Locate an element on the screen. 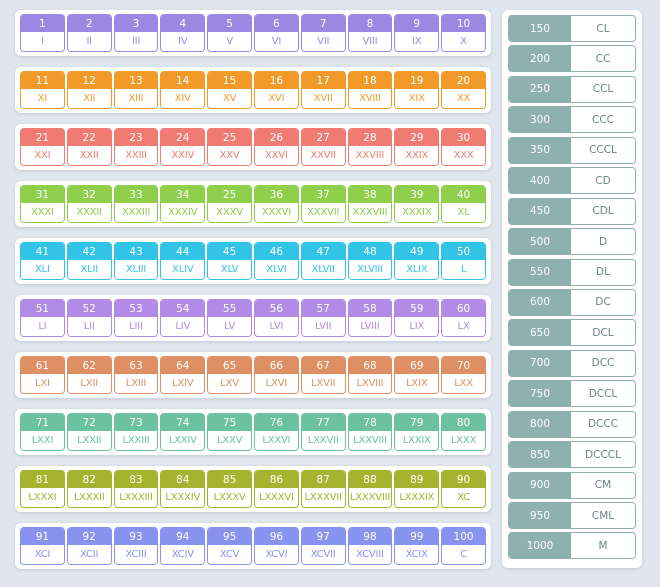  arabic-number: 23 is located at coordinates (136, 137).